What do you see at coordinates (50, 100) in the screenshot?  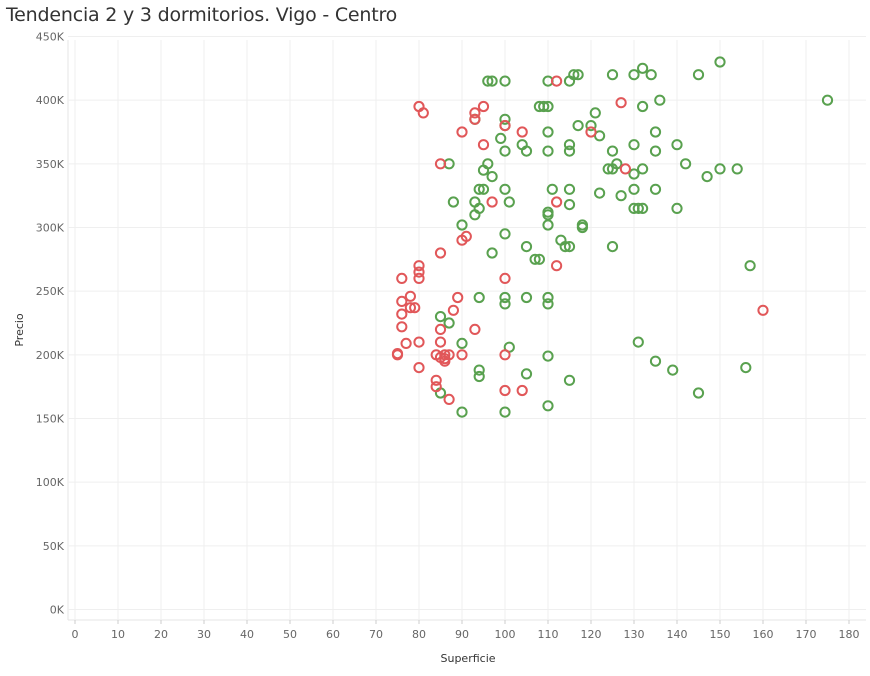 I see `y-tick-label: 400K` at bounding box center [50, 100].